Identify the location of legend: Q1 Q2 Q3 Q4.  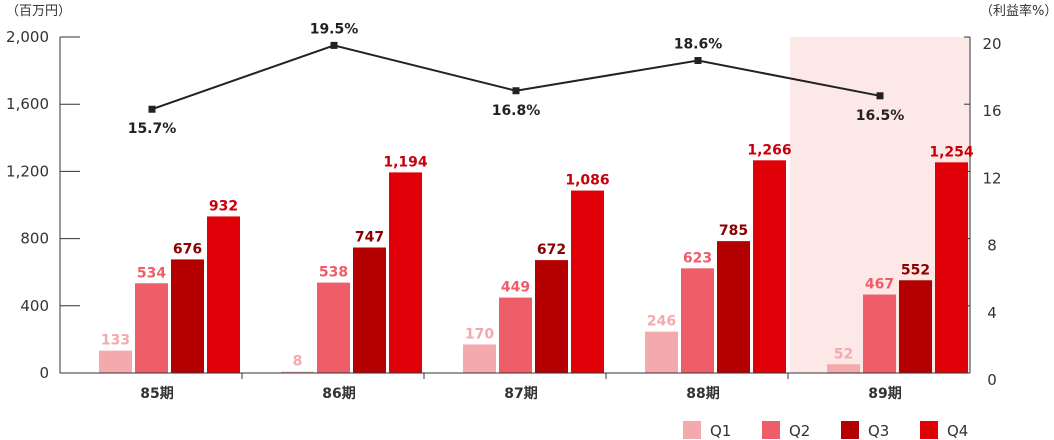
(825, 430).